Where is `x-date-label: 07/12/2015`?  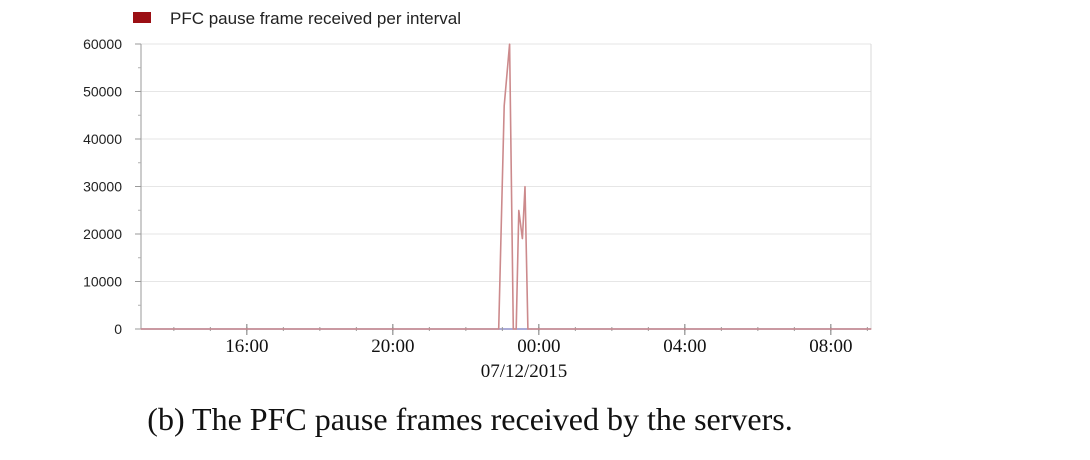 x-date-label: 07/12/2015 is located at coordinates (524, 371).